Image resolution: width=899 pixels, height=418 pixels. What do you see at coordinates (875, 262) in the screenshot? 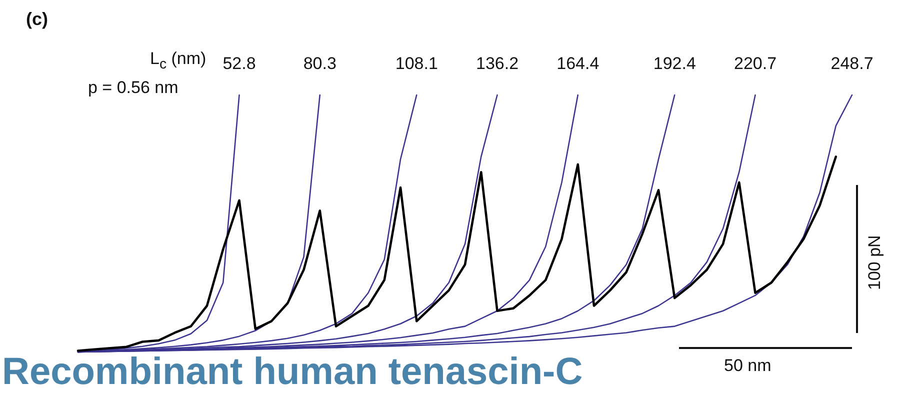
I see `text: 100 pN` at bounding box center [875, 262].